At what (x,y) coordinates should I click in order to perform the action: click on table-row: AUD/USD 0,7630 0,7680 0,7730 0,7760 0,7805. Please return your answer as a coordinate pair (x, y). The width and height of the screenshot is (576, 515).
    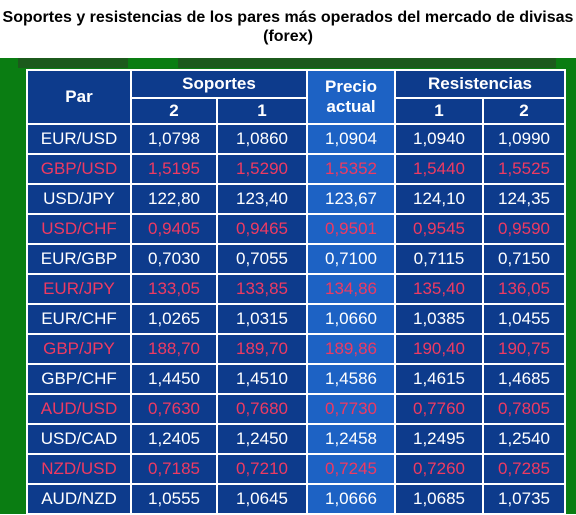
    Looking at the image, I should click on (296, 409).